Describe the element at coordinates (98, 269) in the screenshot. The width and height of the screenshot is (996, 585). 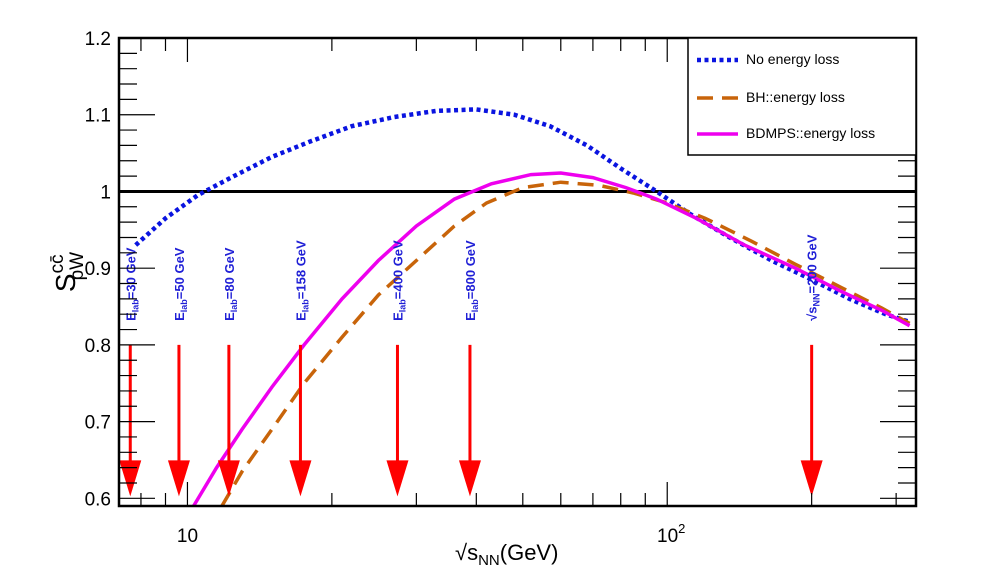
I see `y-tick-label-3: 0.9` at that location.